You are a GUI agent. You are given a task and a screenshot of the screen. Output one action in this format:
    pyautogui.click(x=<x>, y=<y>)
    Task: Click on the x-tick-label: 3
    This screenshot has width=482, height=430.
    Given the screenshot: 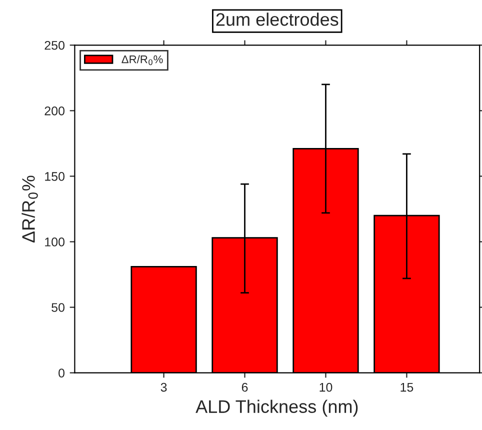 What is the action you would take?
    pyautogui.click(x=163, y=387)
    